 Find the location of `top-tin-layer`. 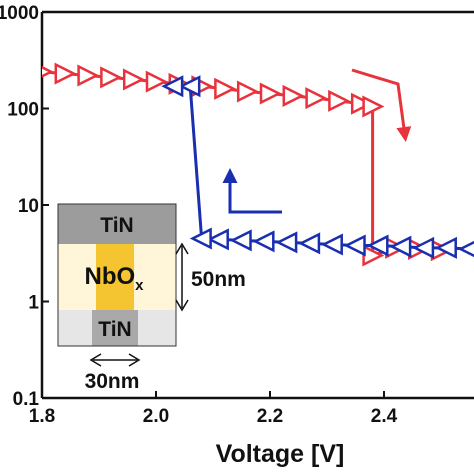

top-tin-layer is located at coordinates (117, 224).